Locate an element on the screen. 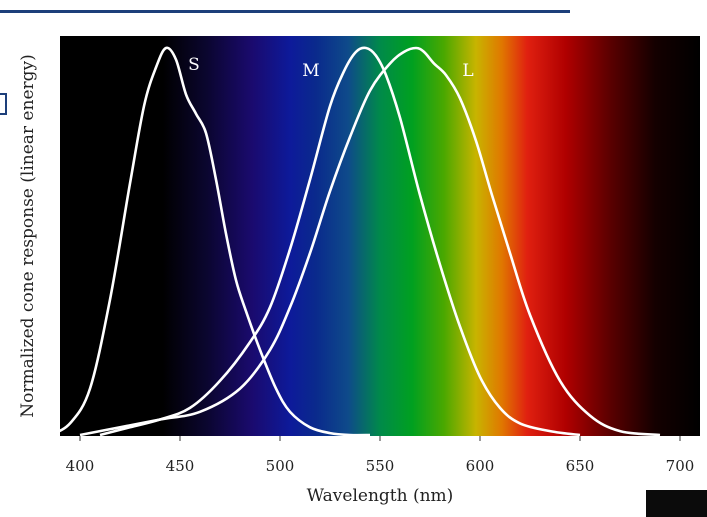 The image size is (707, 517). x-tick-label: 600 is located at coordinates (480, 466).